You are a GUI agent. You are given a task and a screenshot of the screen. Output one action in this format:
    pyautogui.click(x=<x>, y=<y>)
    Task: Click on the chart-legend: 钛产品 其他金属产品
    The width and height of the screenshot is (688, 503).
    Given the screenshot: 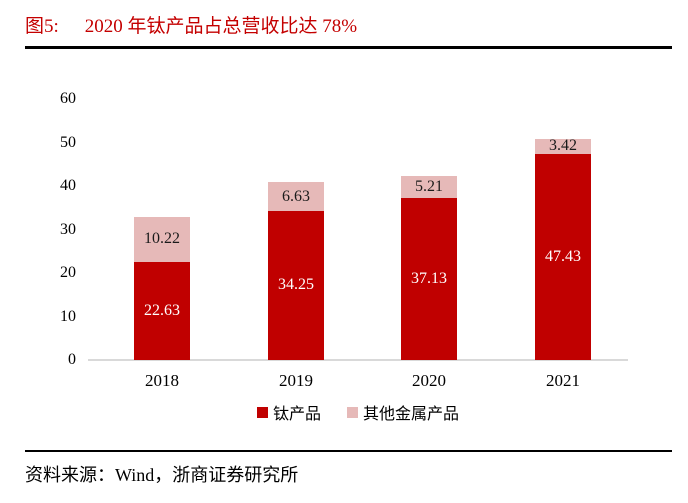 What is the action you would take?
    pyautogui.click(x=358, y=412)
    